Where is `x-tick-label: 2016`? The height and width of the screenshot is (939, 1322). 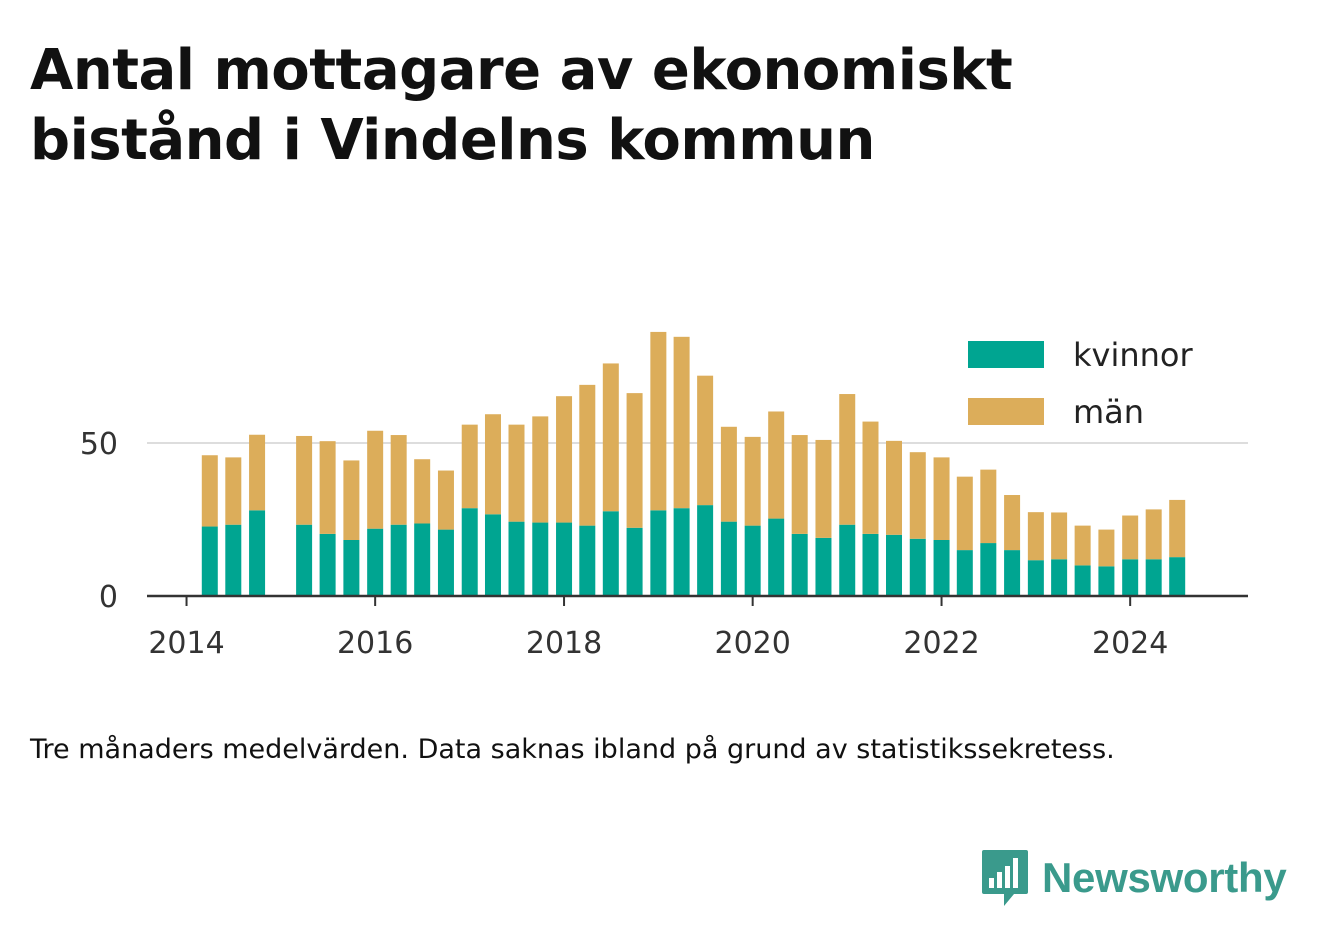
x-tick-label: 2016 is located at coordinates (375, 643).